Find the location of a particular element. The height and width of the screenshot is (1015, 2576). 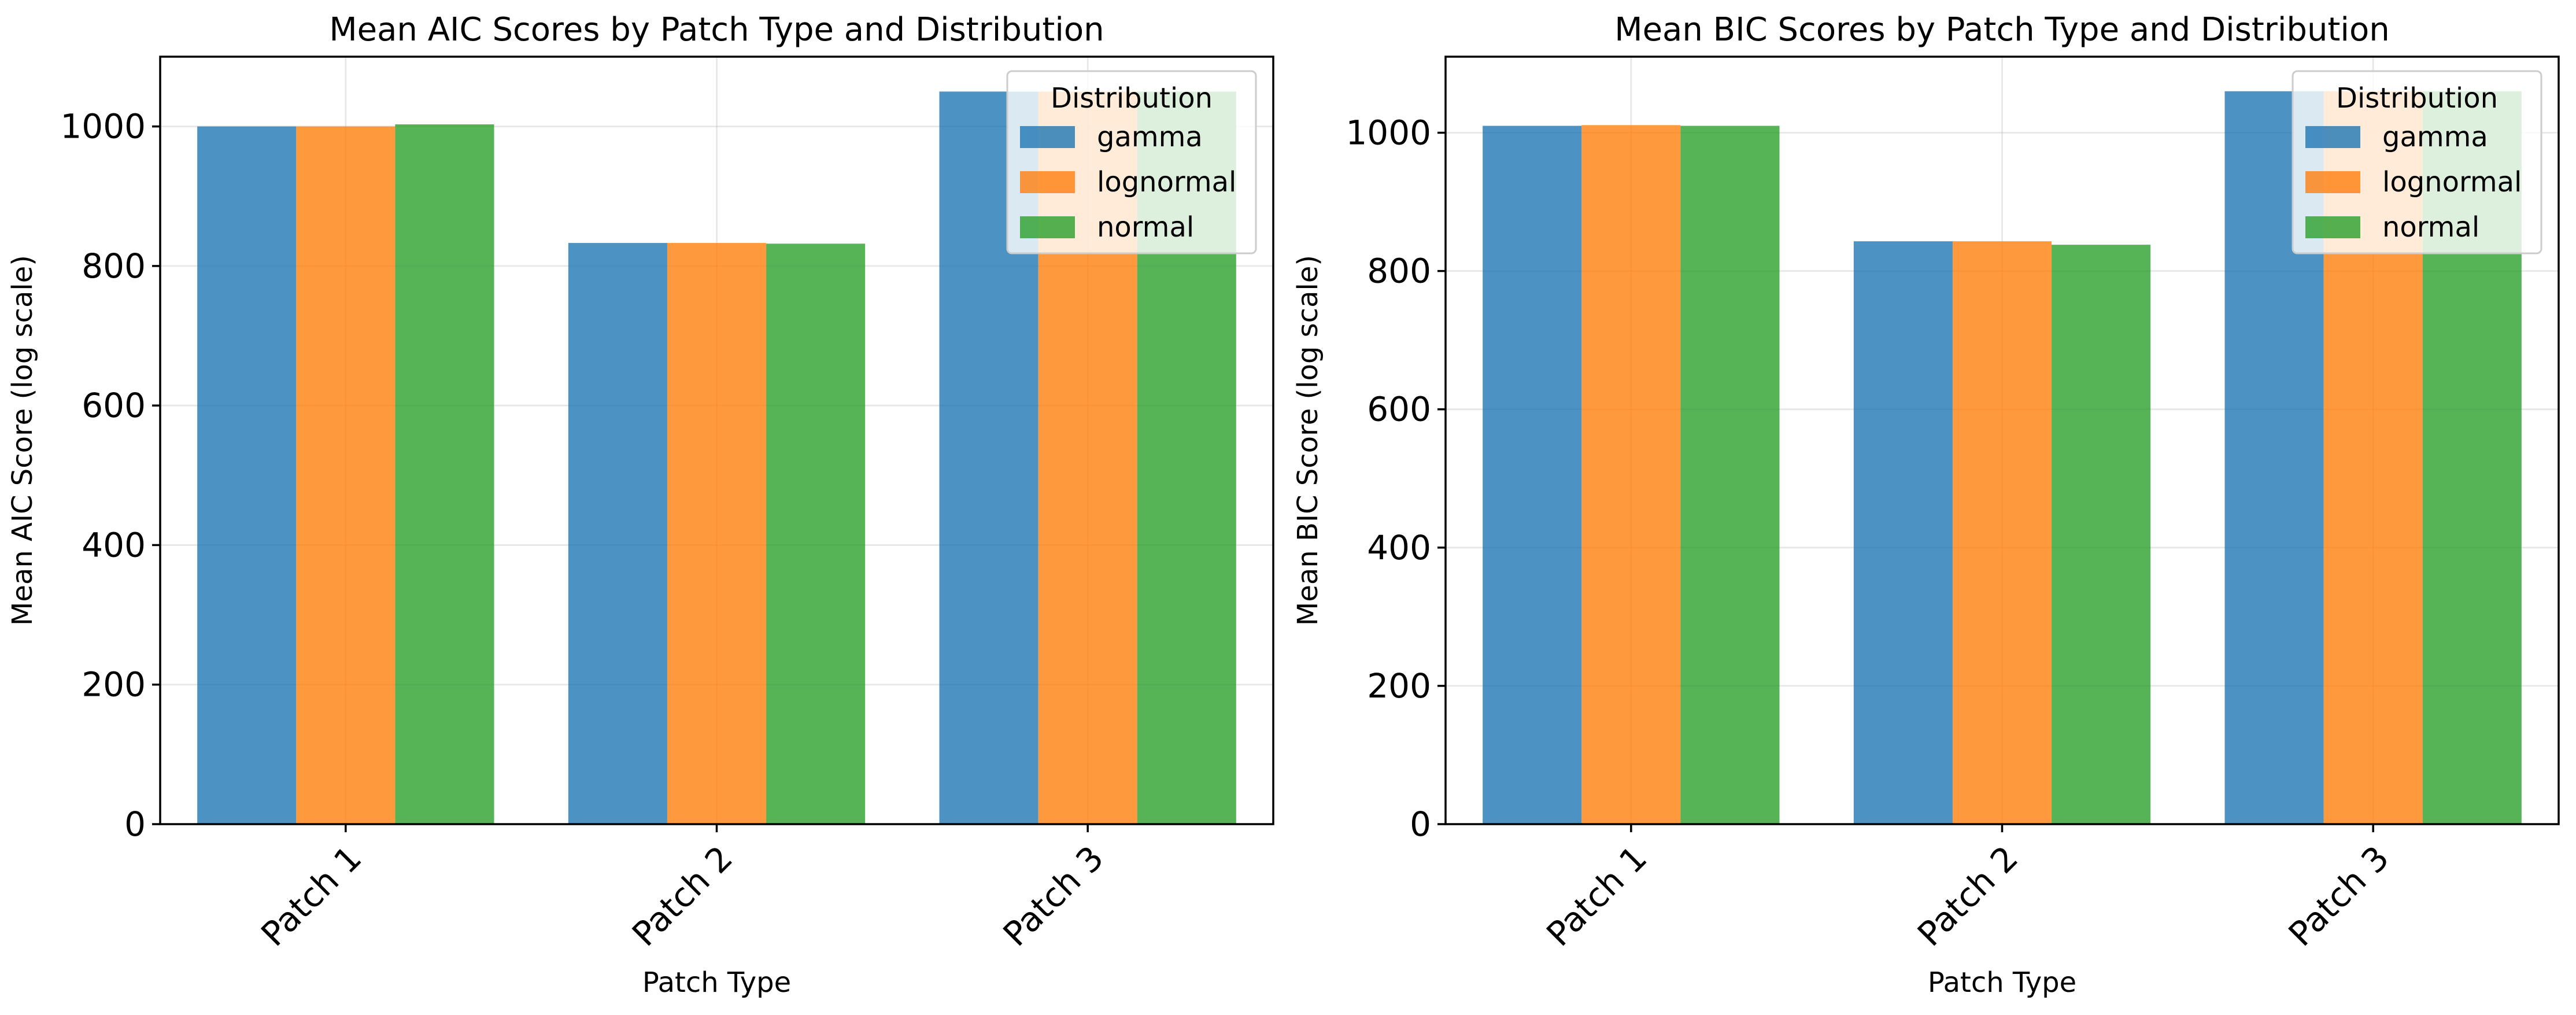

bic-x-axis-label: Patch Type is located at coordinates (2002, 982).